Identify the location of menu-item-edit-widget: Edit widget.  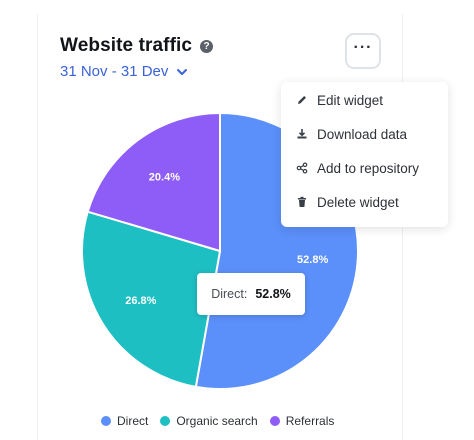
(364, 100).